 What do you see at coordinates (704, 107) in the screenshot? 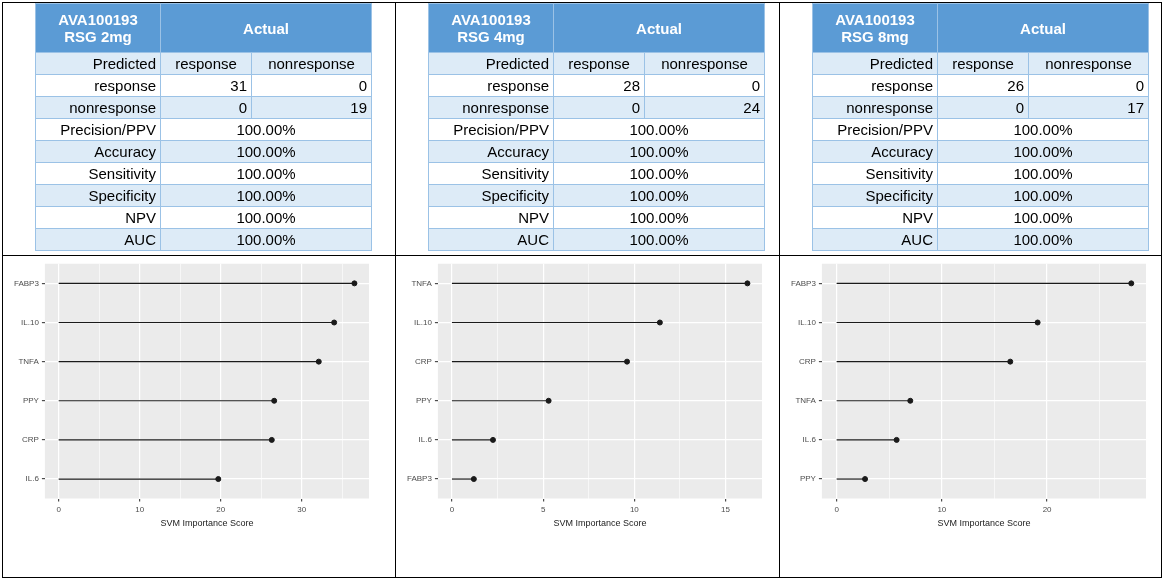
I see `text: 24` at bounding box center [704, 107].